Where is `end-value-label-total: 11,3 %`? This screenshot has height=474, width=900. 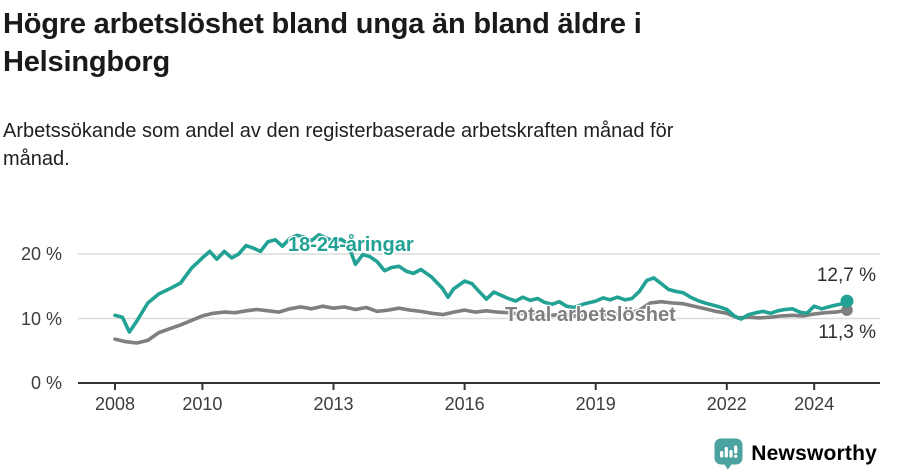 end-value-label-total: 11,3 % is located at coordinates (847, 332).